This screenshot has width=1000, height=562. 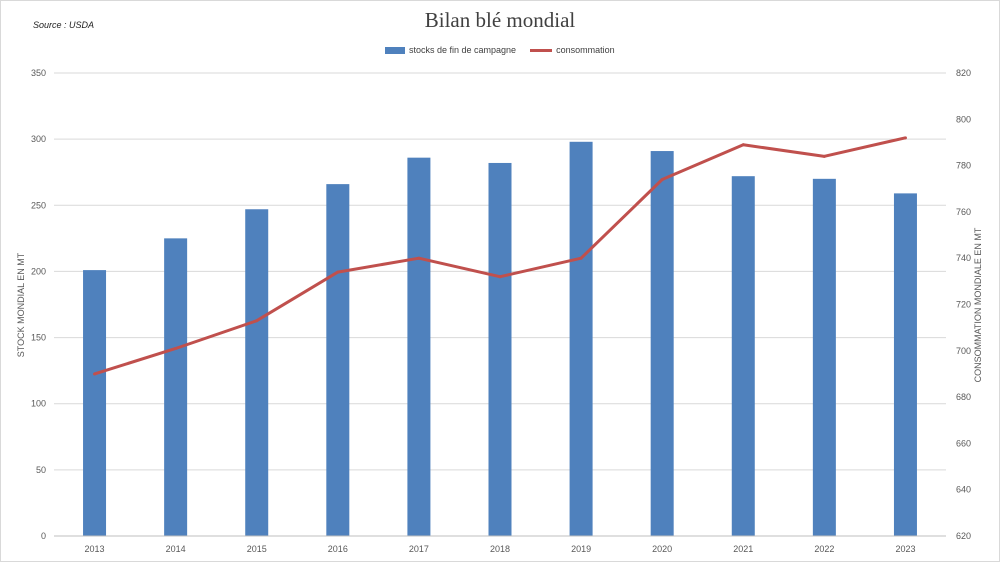 What do you see at coordinates (905, 549) in the screenshot?
I see `x-tick-label: 2023` at bounding box center [905, 549].